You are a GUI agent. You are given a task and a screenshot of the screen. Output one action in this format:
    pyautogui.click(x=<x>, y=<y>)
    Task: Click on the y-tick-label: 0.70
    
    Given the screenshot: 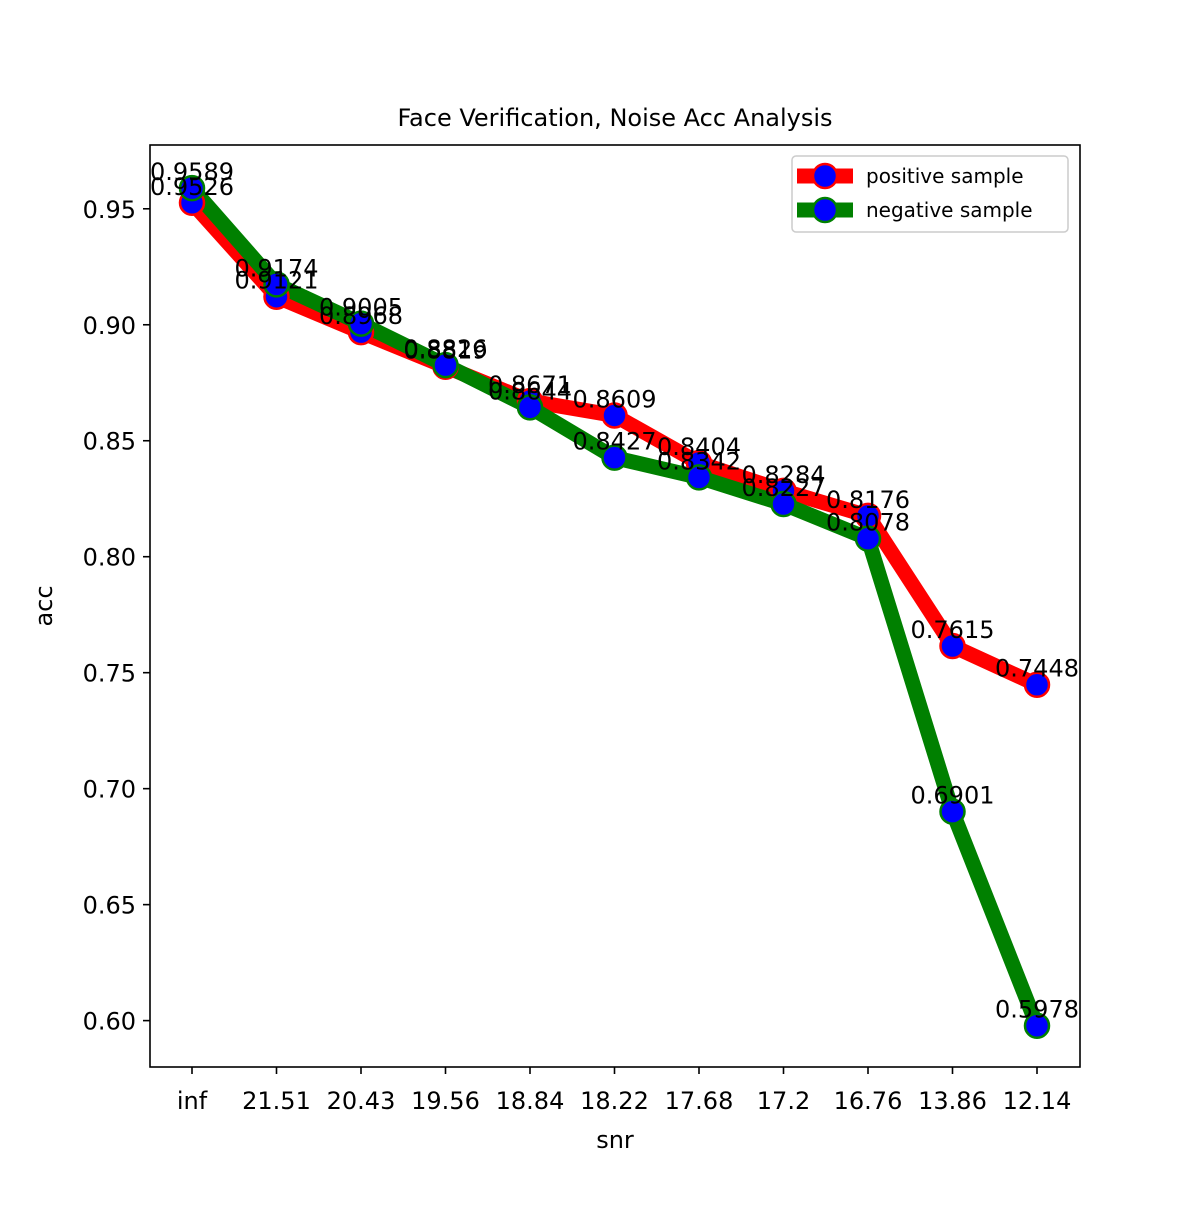 What is the action you would take?
    pyautogui.click(x=109, y=790)
    